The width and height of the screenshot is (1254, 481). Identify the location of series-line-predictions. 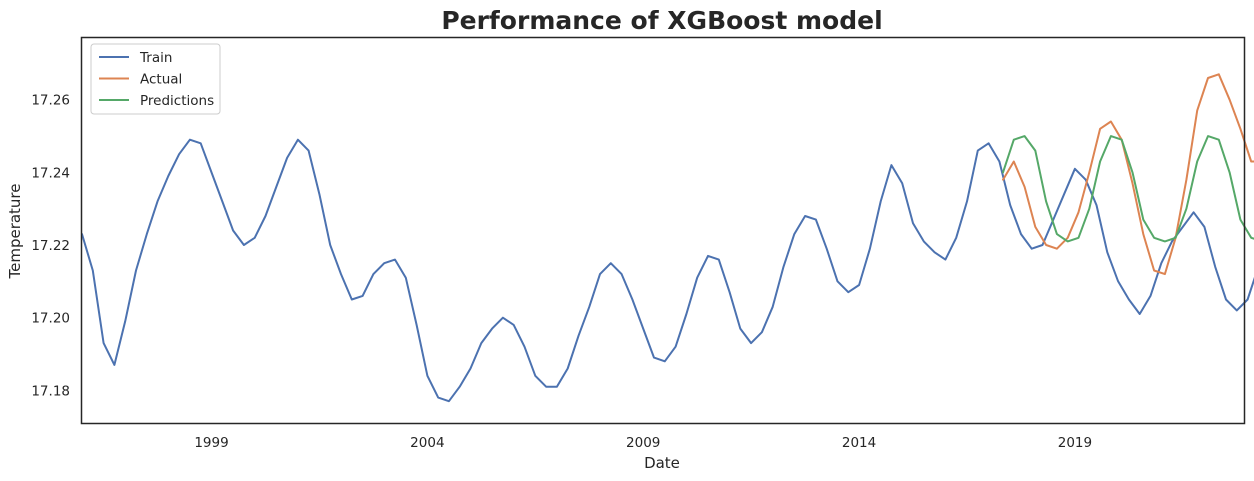
(1128, 189).